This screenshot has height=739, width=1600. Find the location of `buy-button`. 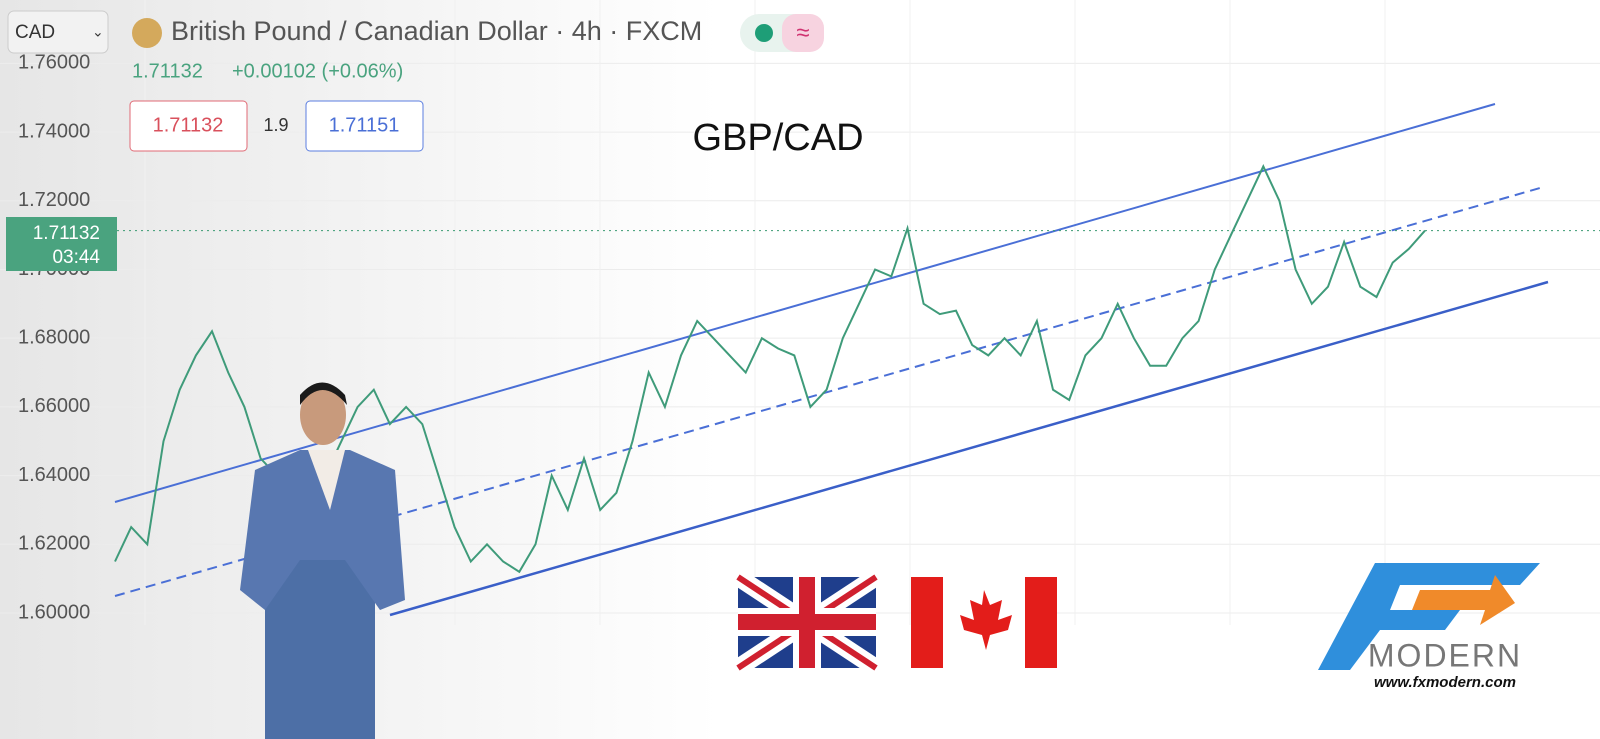

buy-button is located at coordinates (364, 126).